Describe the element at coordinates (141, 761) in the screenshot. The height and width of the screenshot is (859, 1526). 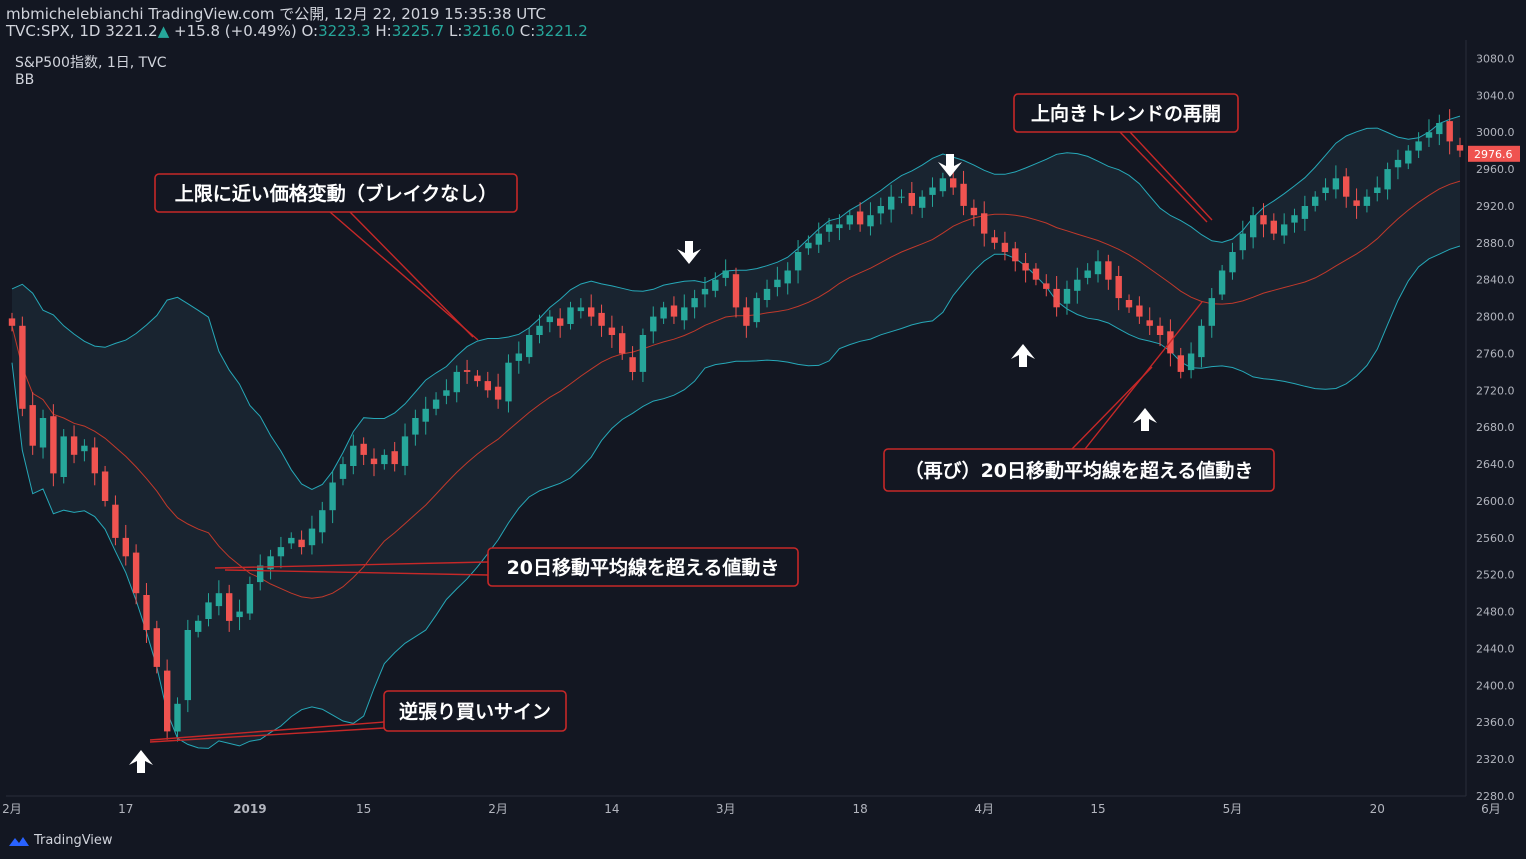
I see `arrow-up-icon` at that location.